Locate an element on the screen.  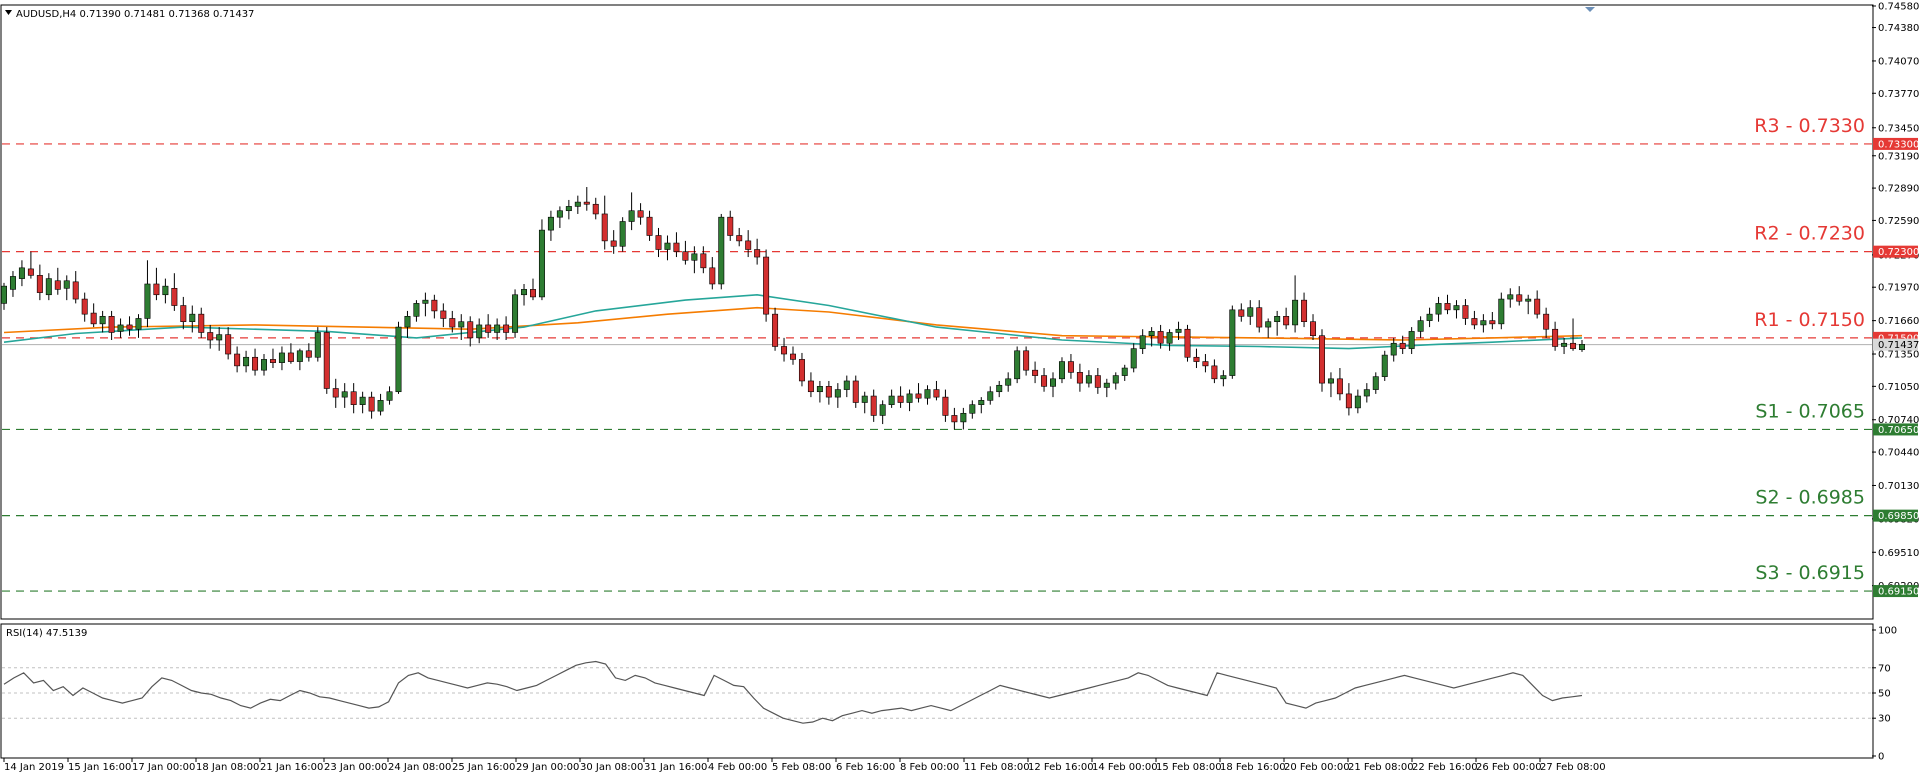
level-price-tag-label: 0.69150 is located at coordinates (1898, 592).